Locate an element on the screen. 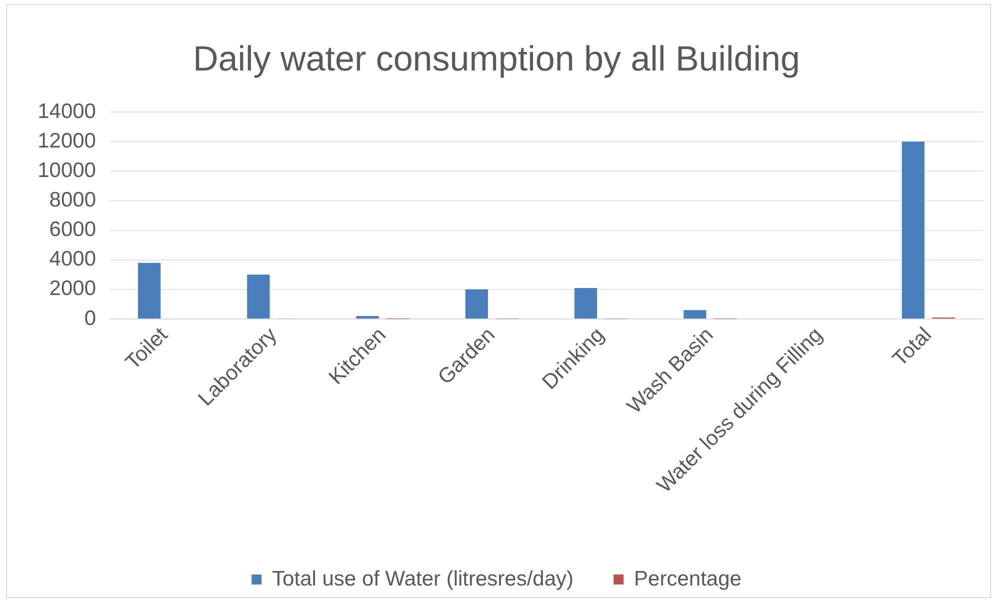  y-tick-label: 4000 is located at coordinates (72, 259).